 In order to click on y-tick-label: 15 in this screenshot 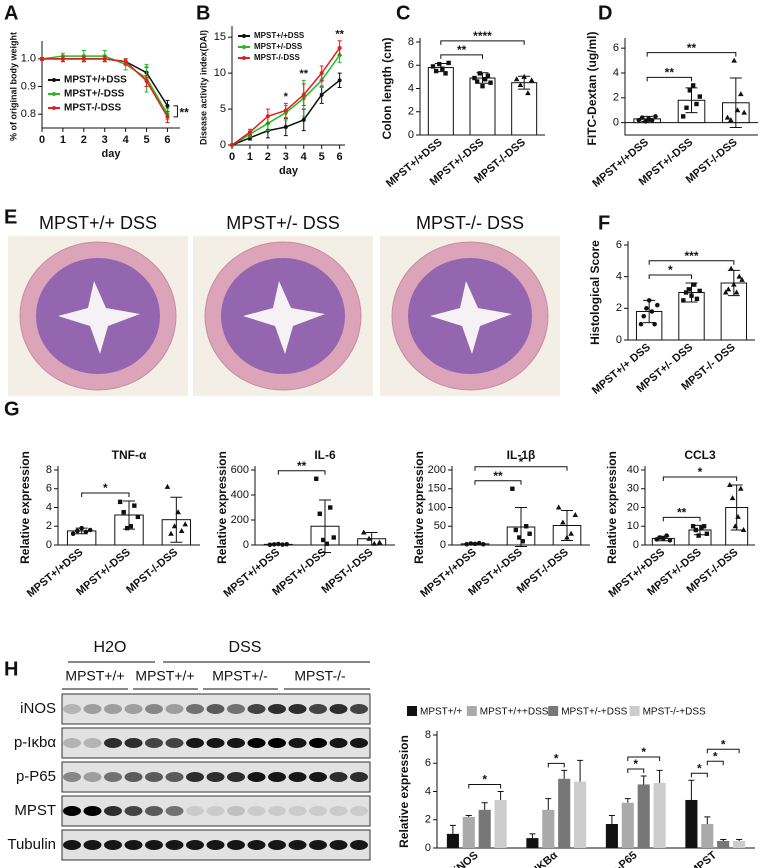, I will do `click(220, 37)`.